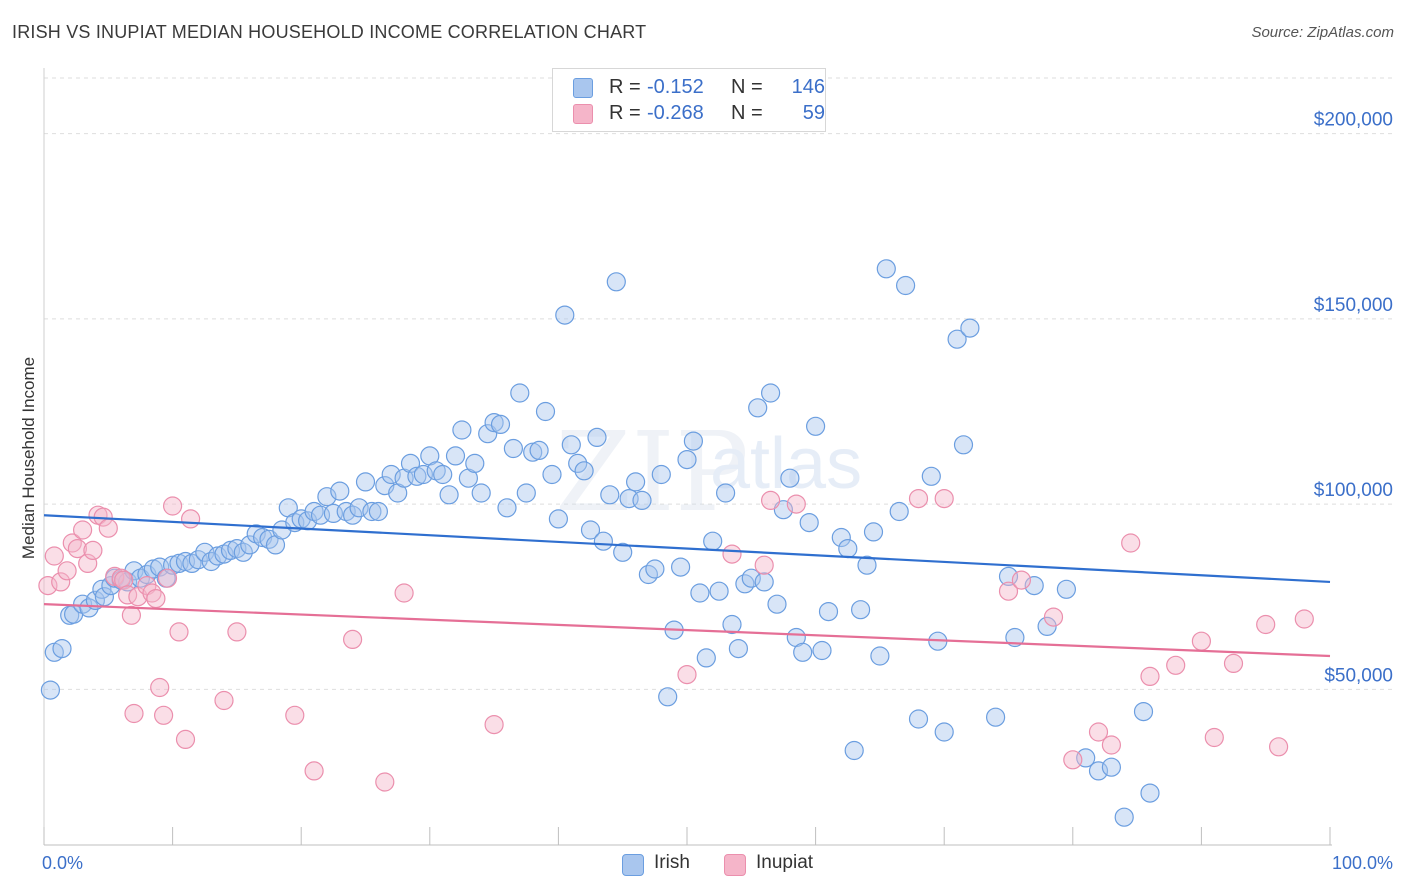  I want to click on watermark-atlas: atlas, so click(786, 464).